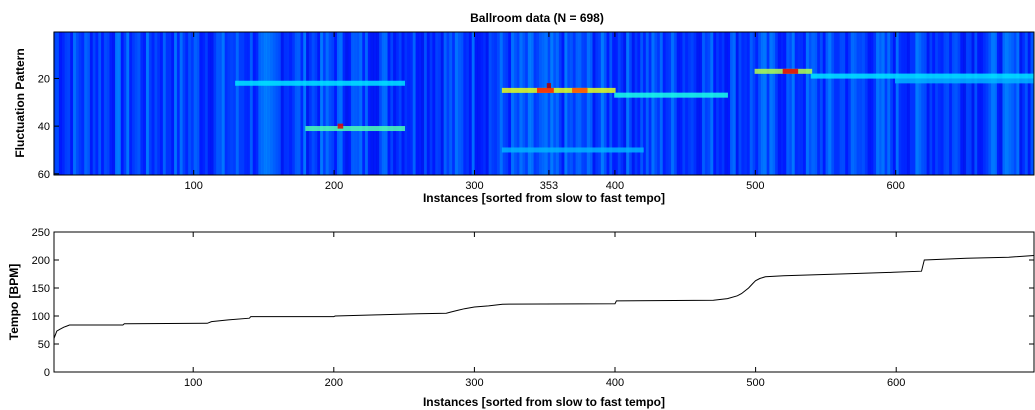 Image resolution: width=1035 pixels, height=410 pixels. I want to click on tempo-x-tick-label: 300, so click(474, 383).